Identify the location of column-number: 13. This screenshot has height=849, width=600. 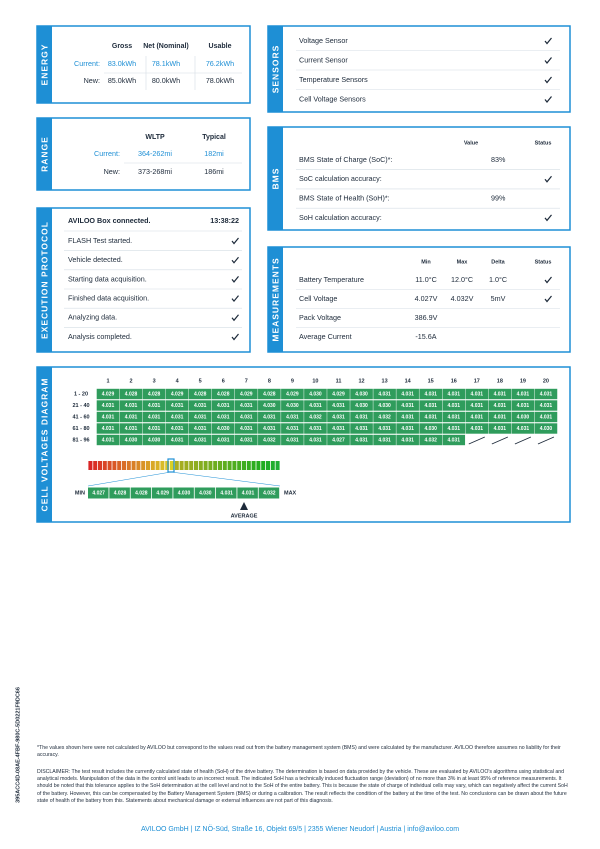
(385, 381).